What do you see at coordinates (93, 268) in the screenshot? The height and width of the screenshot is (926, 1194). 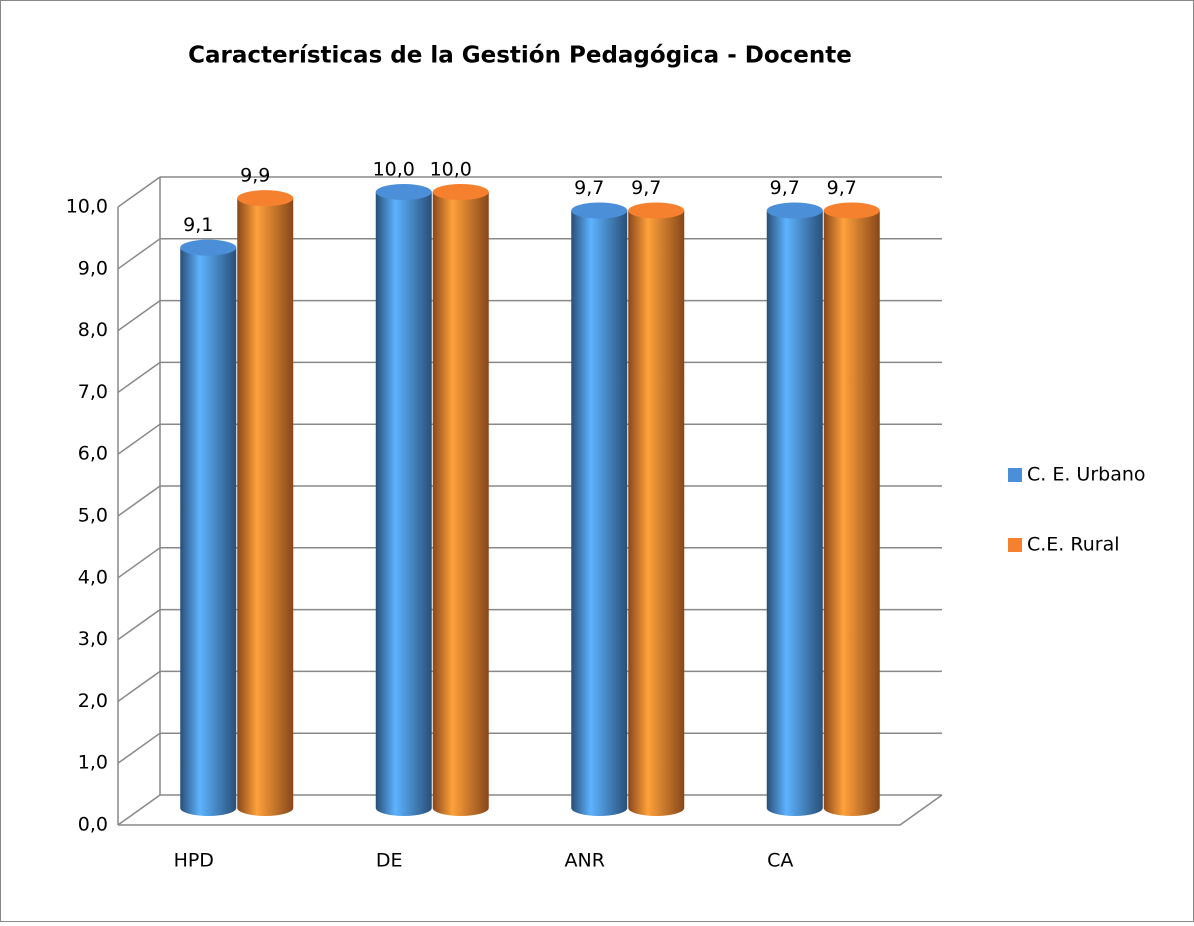 I see `y-tick-label: 9,0` at bounding box center [93, 268].